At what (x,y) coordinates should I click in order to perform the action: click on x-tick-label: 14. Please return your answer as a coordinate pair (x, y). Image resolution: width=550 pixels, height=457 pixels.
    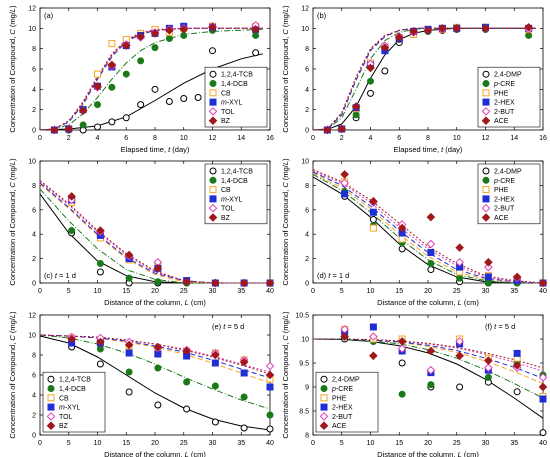
    Looking at the image, I should click on (514, 138).